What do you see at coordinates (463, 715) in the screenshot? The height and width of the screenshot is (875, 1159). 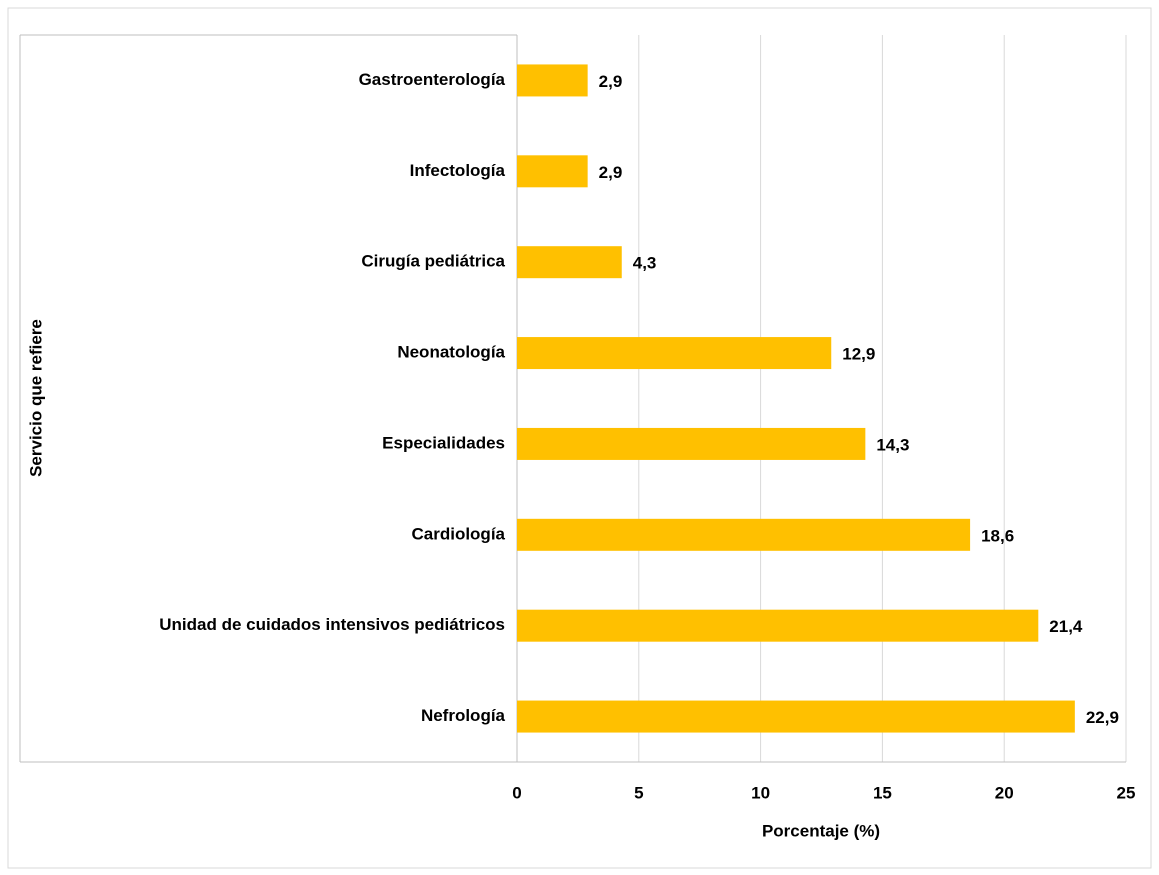 I see `y-tick-label: Nefrología` at bounding box center [463, 715].